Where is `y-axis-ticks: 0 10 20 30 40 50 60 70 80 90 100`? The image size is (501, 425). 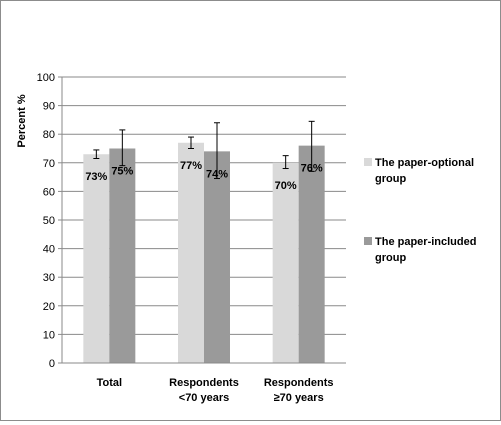
y-axis-ticks: 0 10 20 30 40 50 60 70 80 90 100 is located at coordinates (49, 221).